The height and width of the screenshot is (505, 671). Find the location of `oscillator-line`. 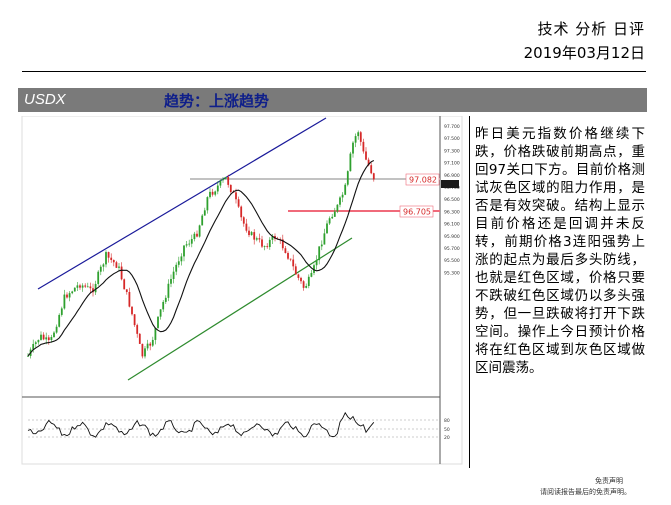

oscillator-line is located at coordinates (201, 424).